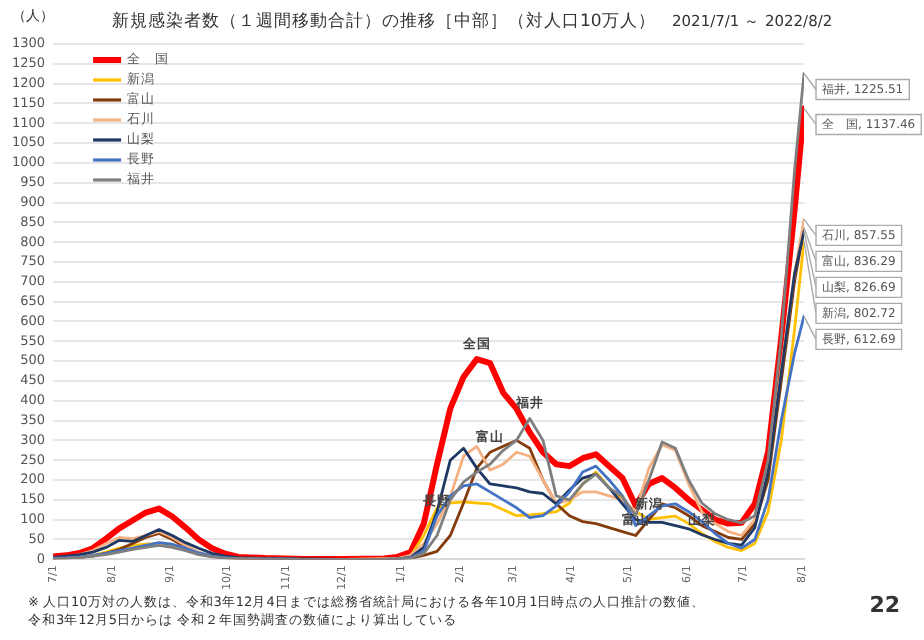 This screenshot has height=640, width=924. Describe the element at coordinates (884, 605) in the screenshot. I see `text: 22` at that location.